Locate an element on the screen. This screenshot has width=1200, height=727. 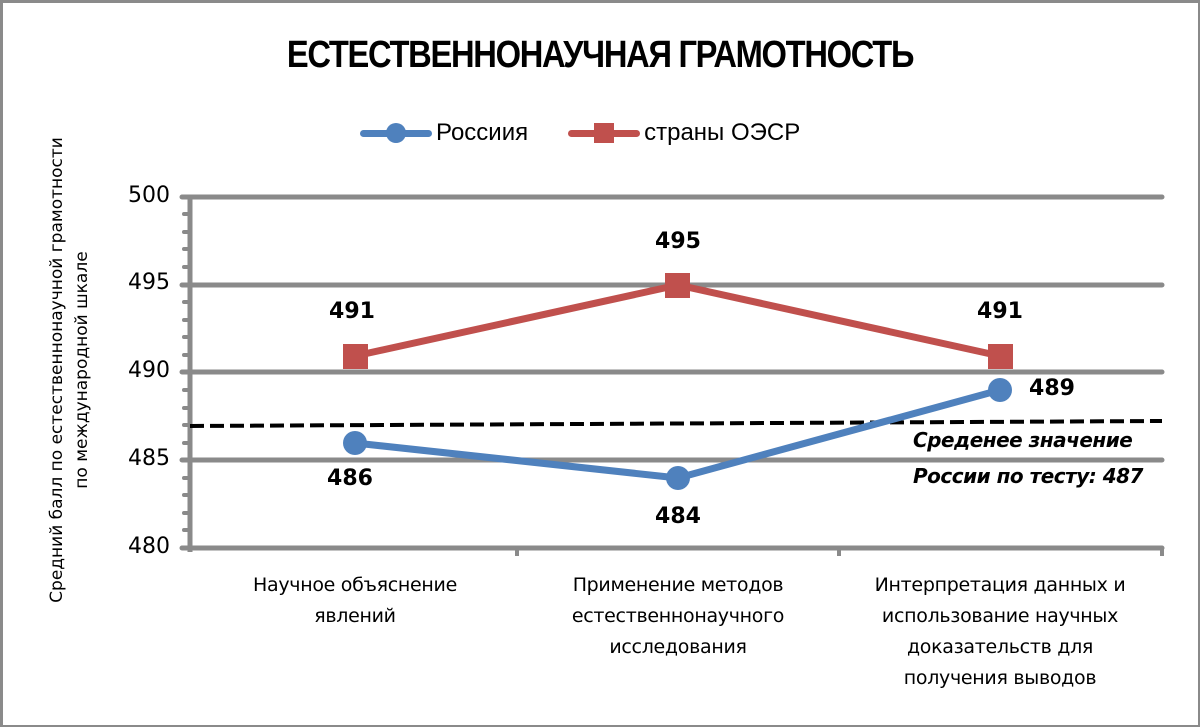
x-category-line: исследования is located at coordinates (678, 647).